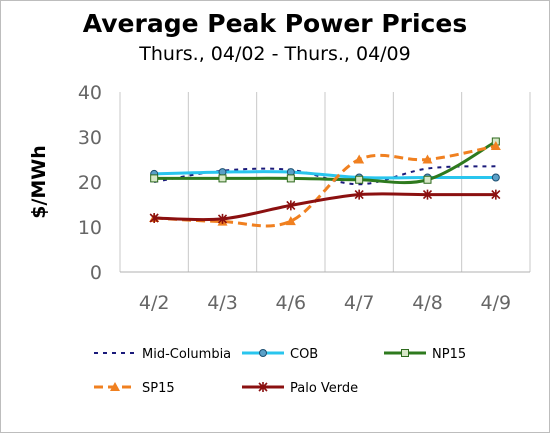  Describe the element at coordinates (90, 183) in the screenshot. I see `y-tick-label: 20` at that location.